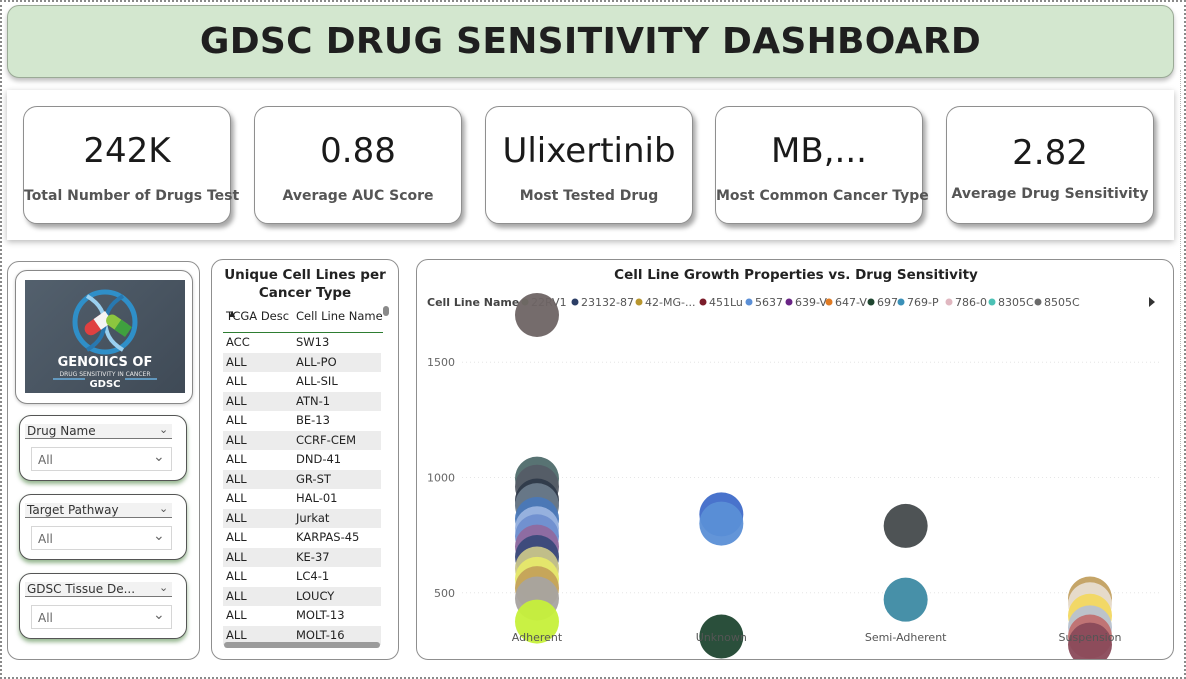 Image resolution: width=1186 pixels, height=679 pixels. I want to click on kpi-label: Average AUC Score, so click(358, 196).